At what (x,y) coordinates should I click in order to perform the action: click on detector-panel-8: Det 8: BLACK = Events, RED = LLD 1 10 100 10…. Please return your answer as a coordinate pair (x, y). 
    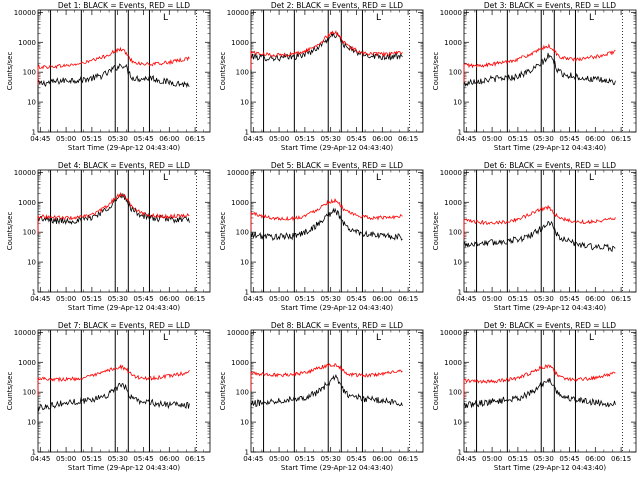
    Looking at the image, I should click on (321, 396).